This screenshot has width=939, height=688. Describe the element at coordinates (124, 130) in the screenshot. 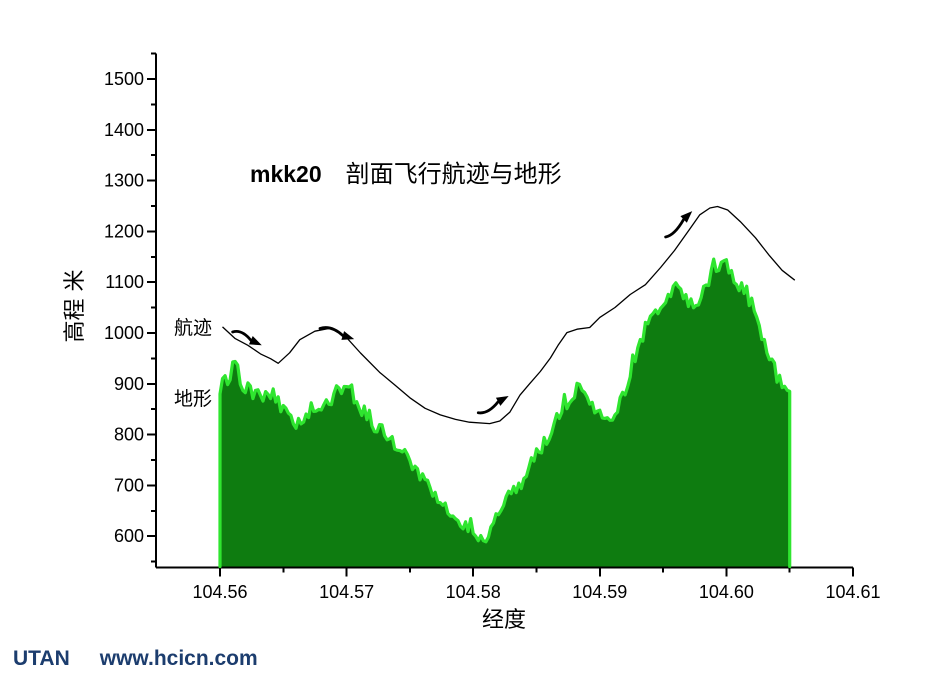

I see `y-tick-label: 1400` at that location.